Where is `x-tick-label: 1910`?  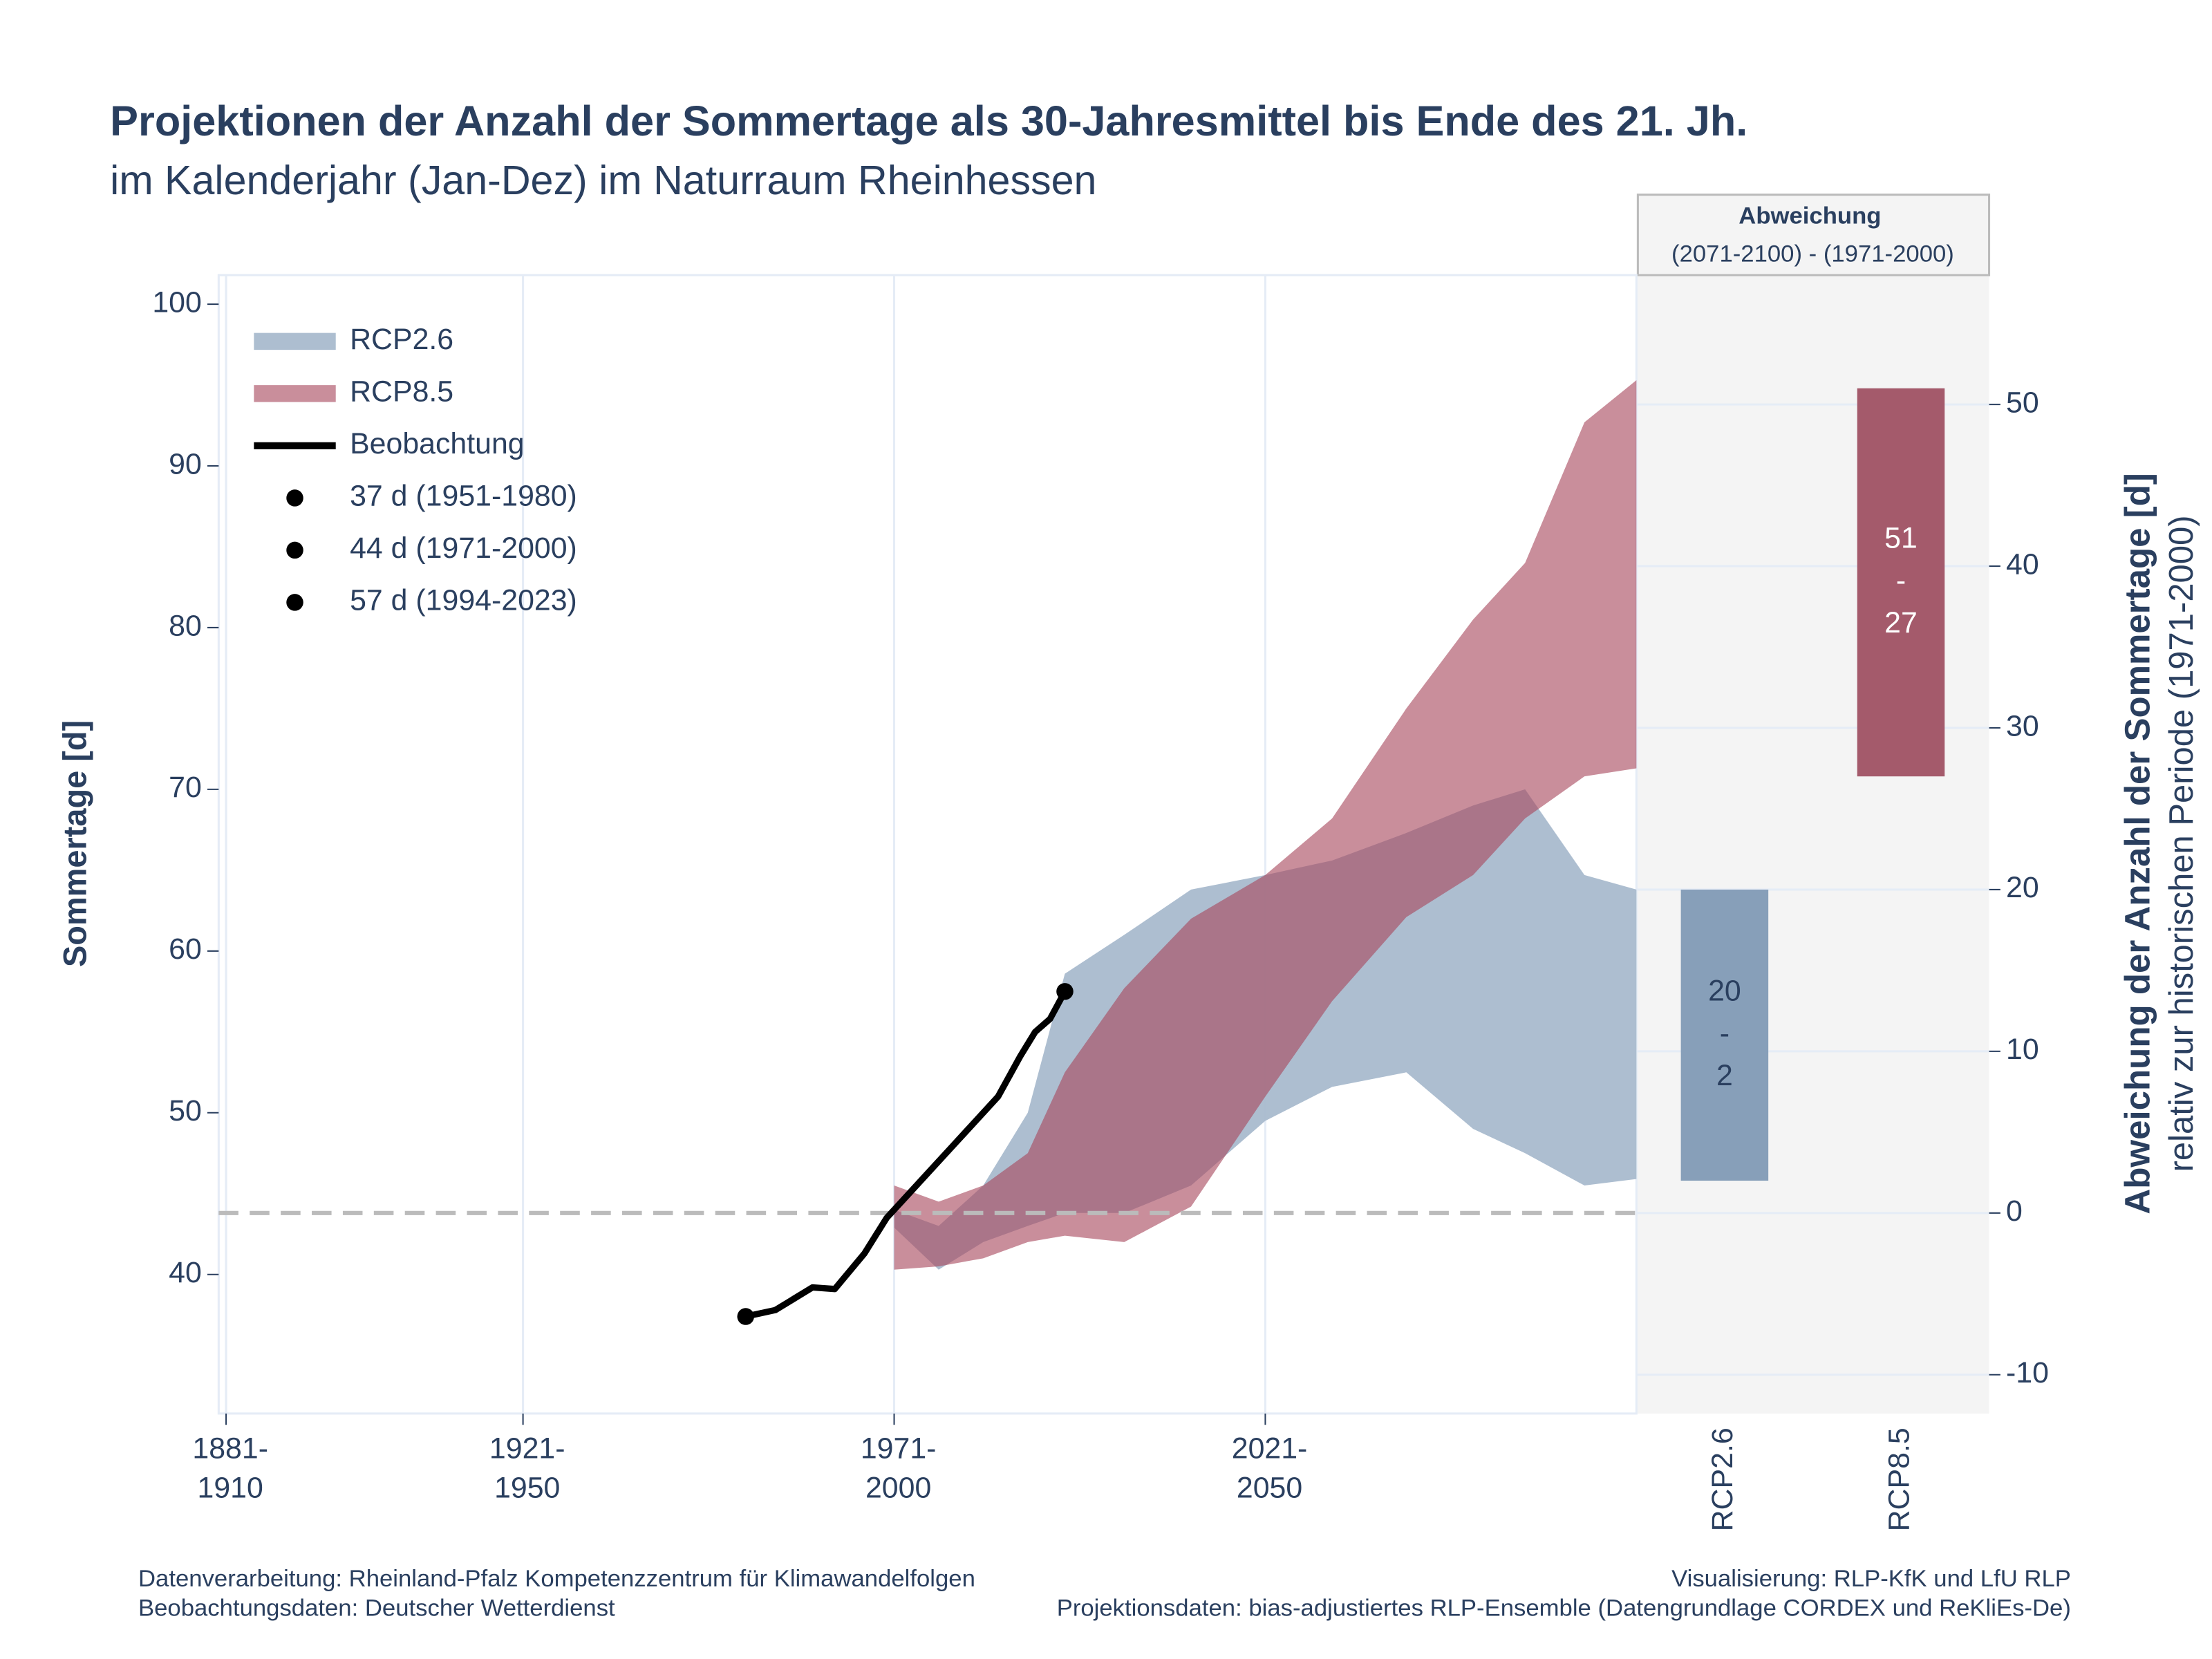
x-tick-label: 1910 is located at coordinates (231, 1488).